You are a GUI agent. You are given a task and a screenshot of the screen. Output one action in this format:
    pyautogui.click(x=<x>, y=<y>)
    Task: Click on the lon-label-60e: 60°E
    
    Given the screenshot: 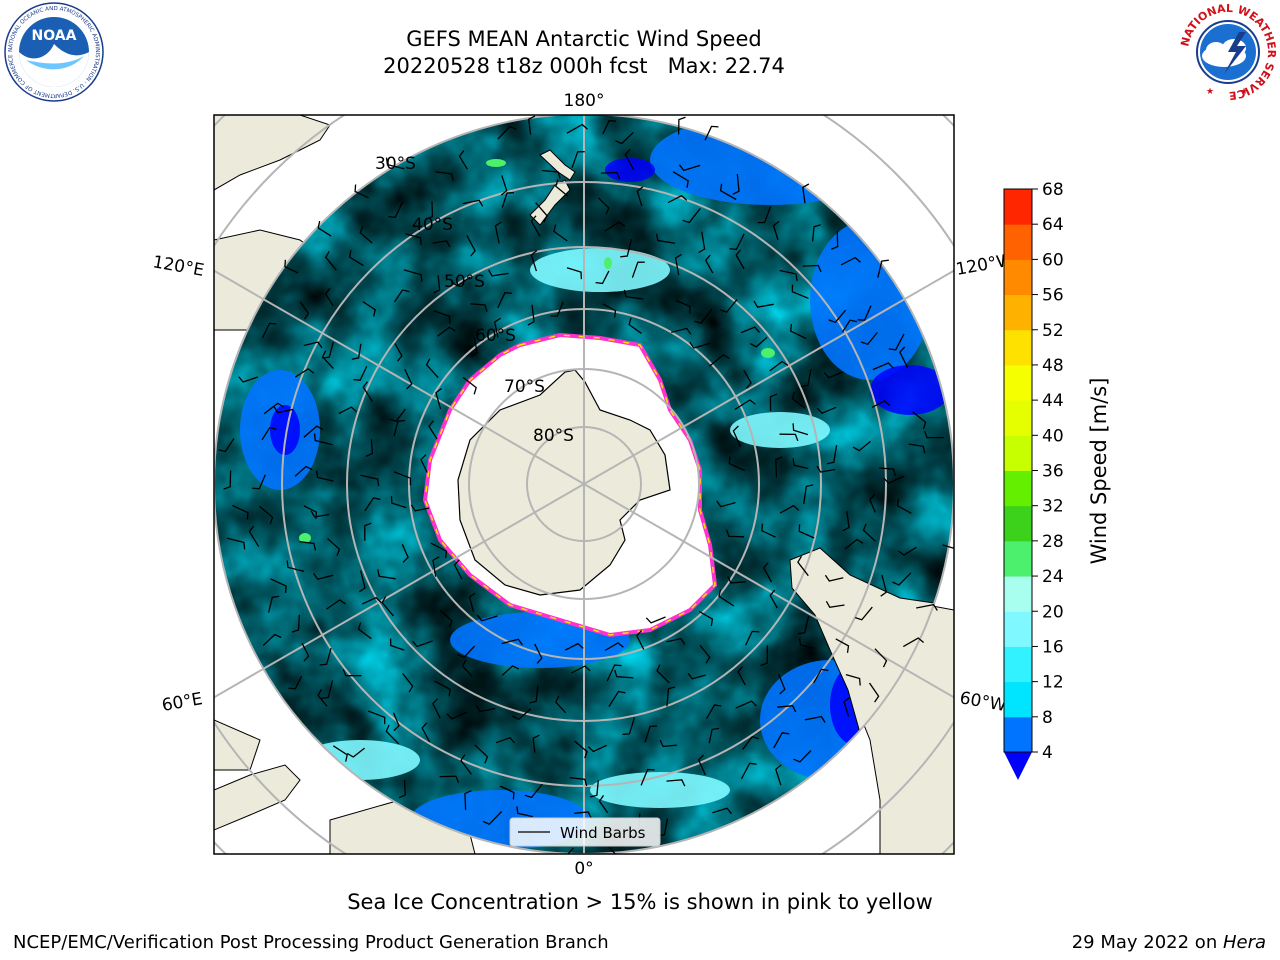 What is the action you would take?
    pyautogui.click(x=182, y=702)
    